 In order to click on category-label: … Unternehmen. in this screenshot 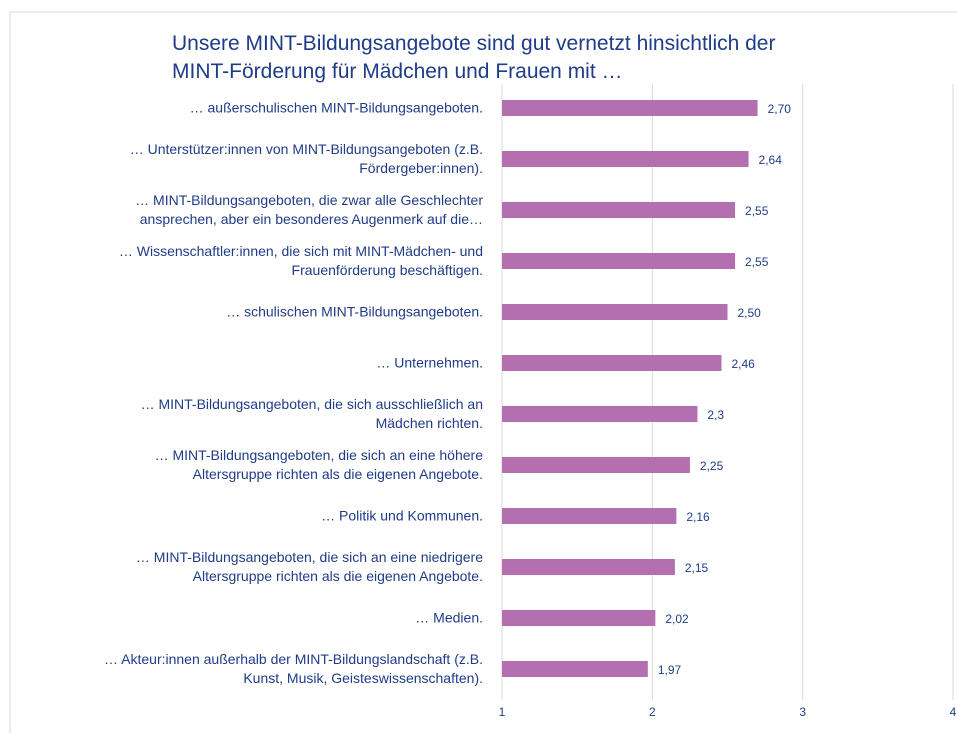, I will do `click(429, 362)`.